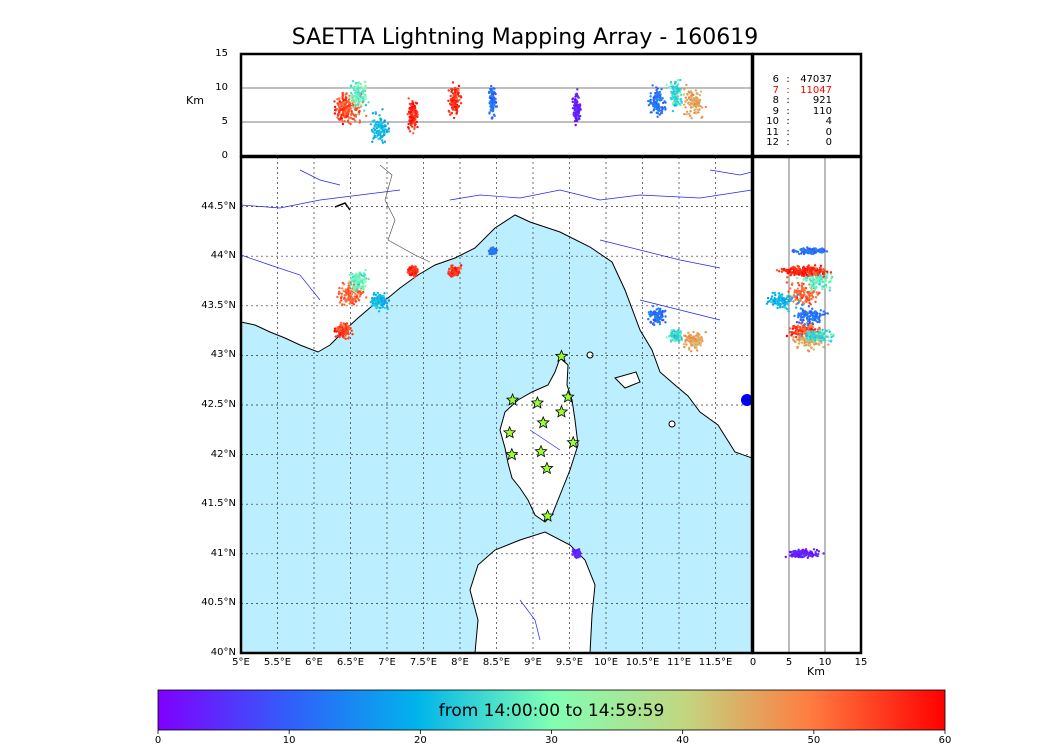  I want to click on side-alt-tick-label: 0, so click(753, 662).